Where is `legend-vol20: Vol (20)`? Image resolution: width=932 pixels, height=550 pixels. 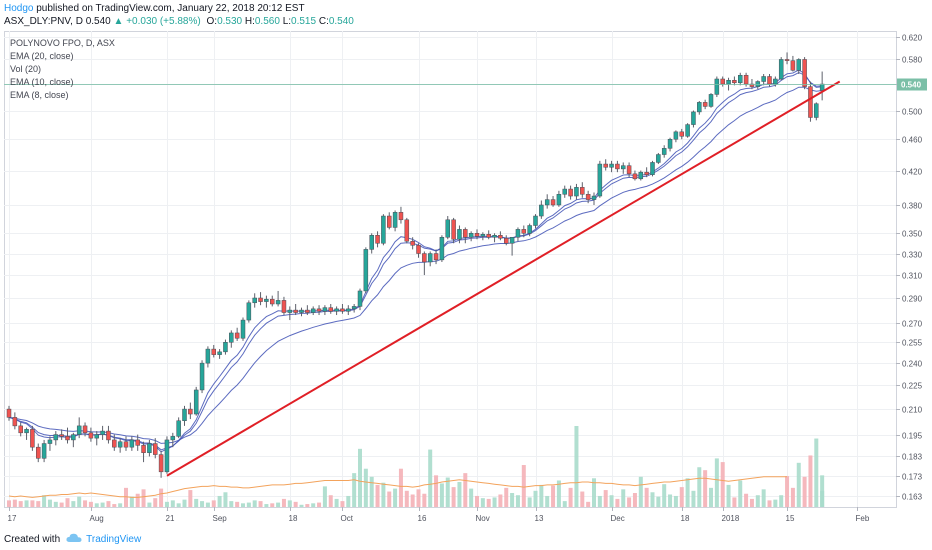 legend-vol20: Vol (20) is located at coordinates (26, 69).